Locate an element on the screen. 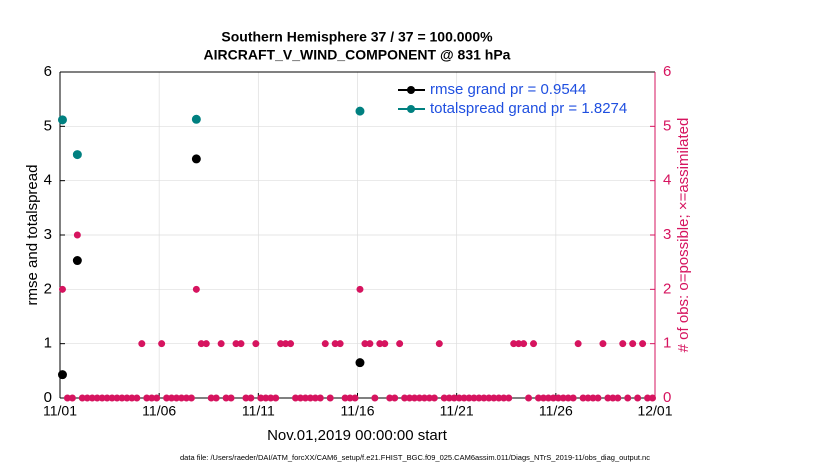  y2-tick-label: 3 is located at coordinates (667, 234).